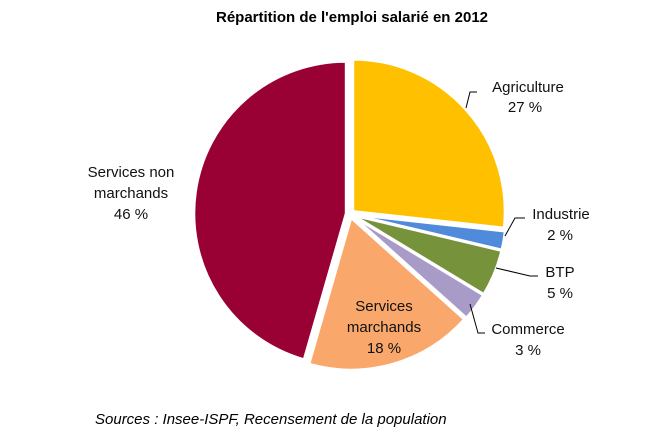 The width and height of the screenshot is (667, 443). What do you see at coordinates (384, 348) in the screenshot?
I see `value-services-marchands: 18 %` at bounding box center [384, 348].